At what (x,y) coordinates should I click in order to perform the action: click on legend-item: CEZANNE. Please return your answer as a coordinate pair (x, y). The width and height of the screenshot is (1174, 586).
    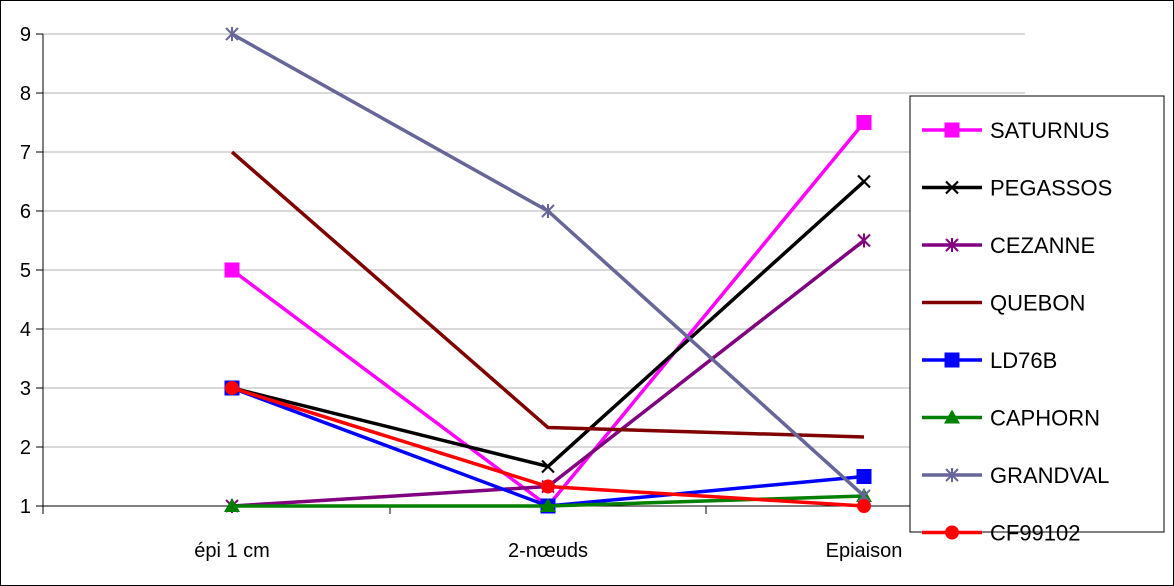
    Looking at the image, I should click on (1008, 245).